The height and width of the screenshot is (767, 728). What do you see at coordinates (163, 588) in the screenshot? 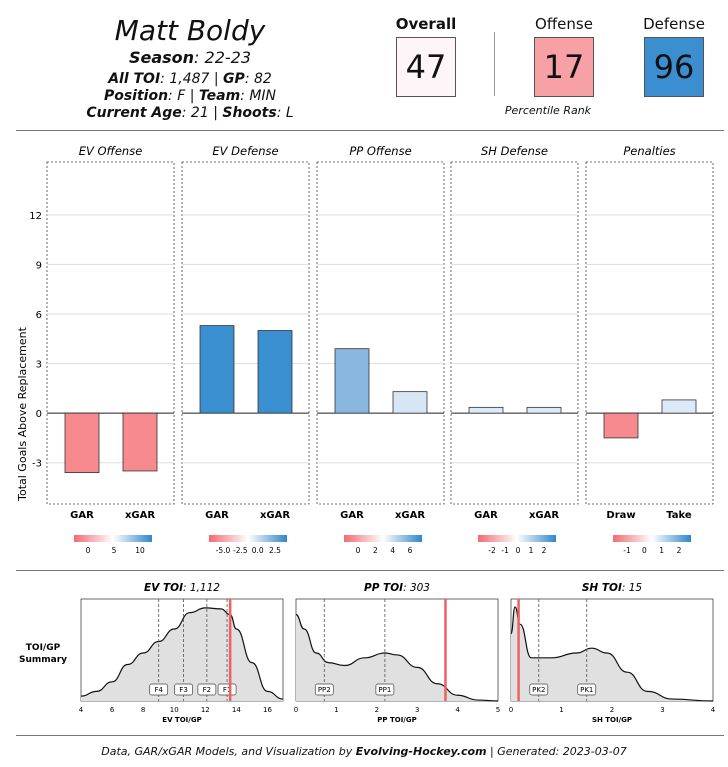
I see `toi-title-bold: EV TOI` at bounding box center [163, 588].